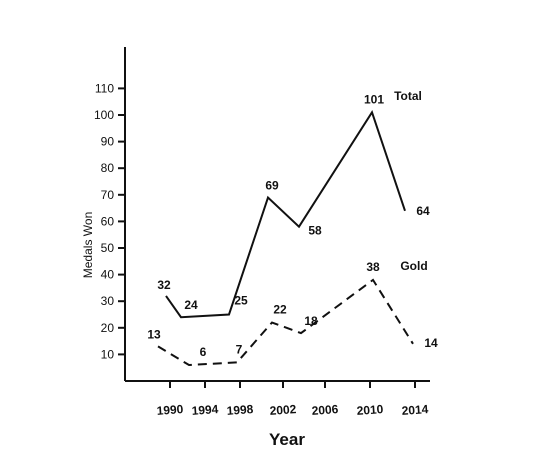 The width and height of the screenshot is (540, 467). What do you see at coordinates (311, 321) in the screenshot?
I see `data-label-gold: 18` at bounding box center [311, 321].